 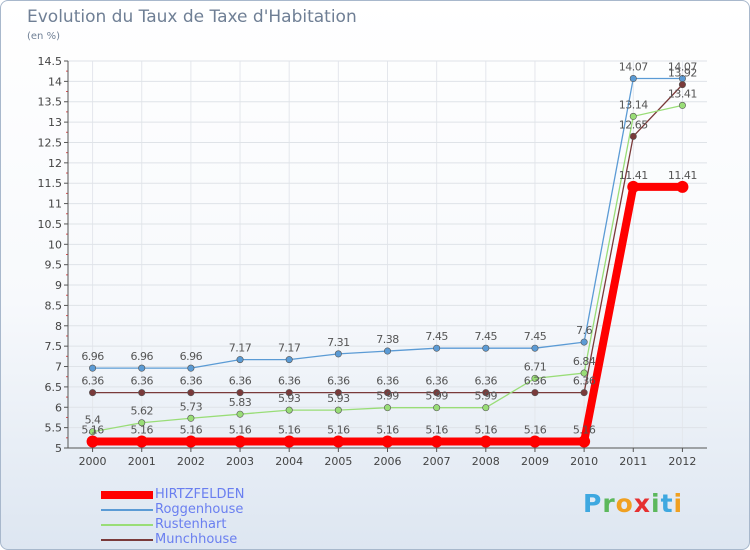 What do you see at coordinates (338, 461) in the screenshot?
I see `x-tick-label: 2005` at bounding box center [338, 461].